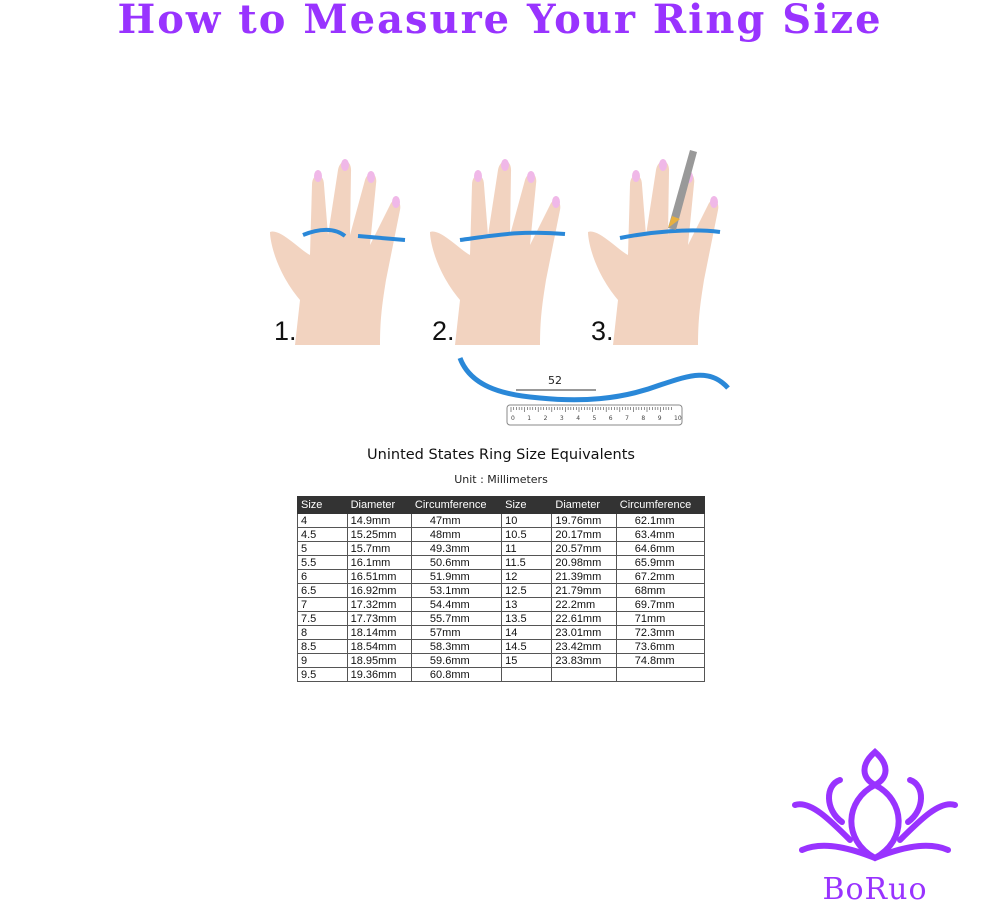 Image resolution: width=1000 pixels, height=912 pixels. Describe the element at coordinates (682, 190) in the screenshot. I see `pen-icon` at that location.